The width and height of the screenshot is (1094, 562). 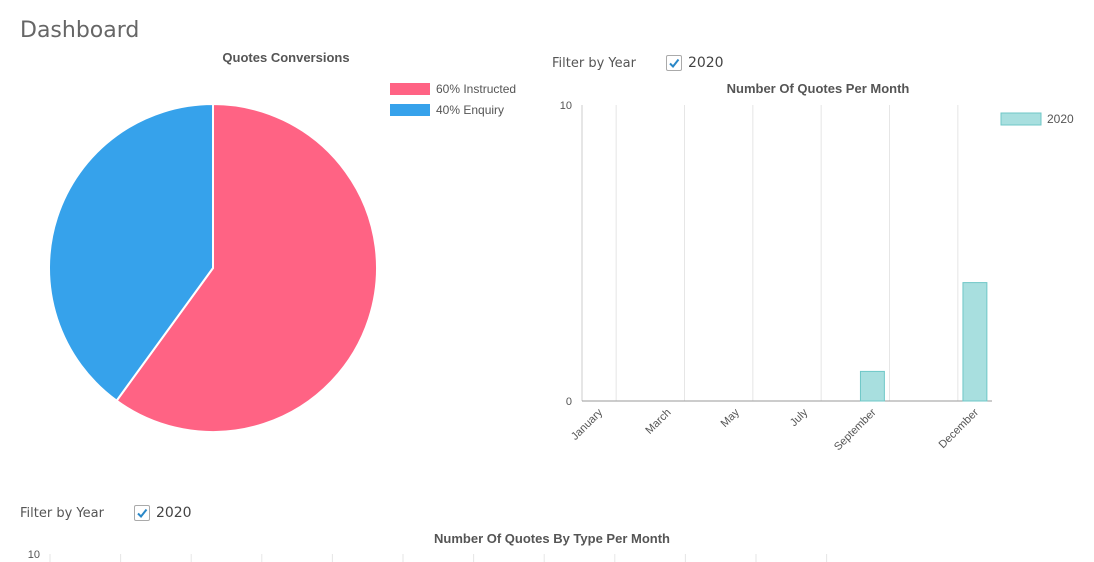 What do you see at coordinates (1021, 119) in the screenshot?
I see `bar-legend-swatch` at bounding box center [1021, 119].